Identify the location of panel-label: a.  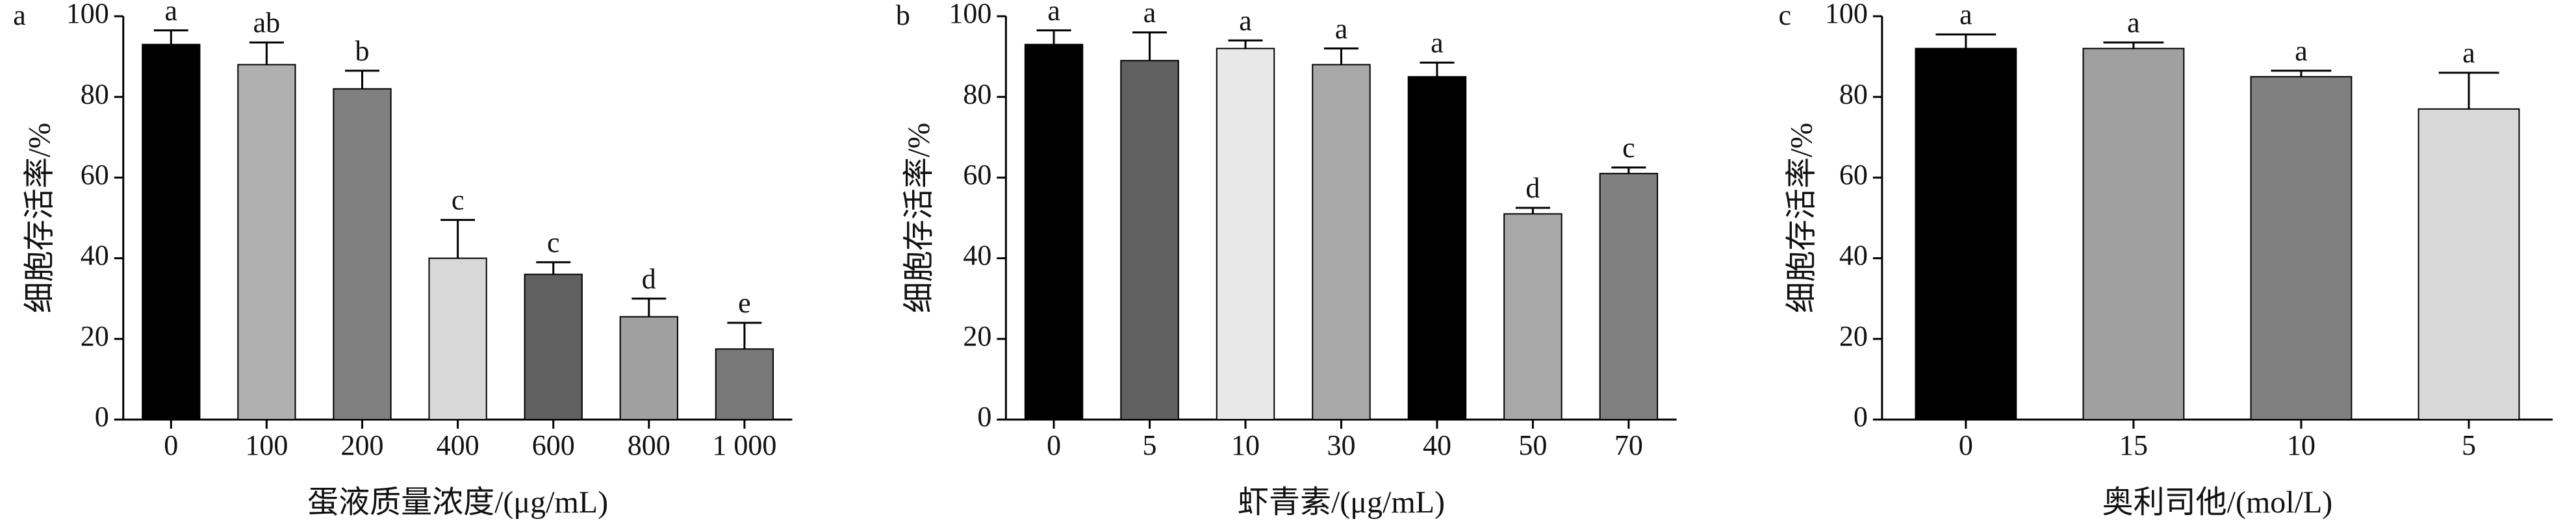
(19, 16).